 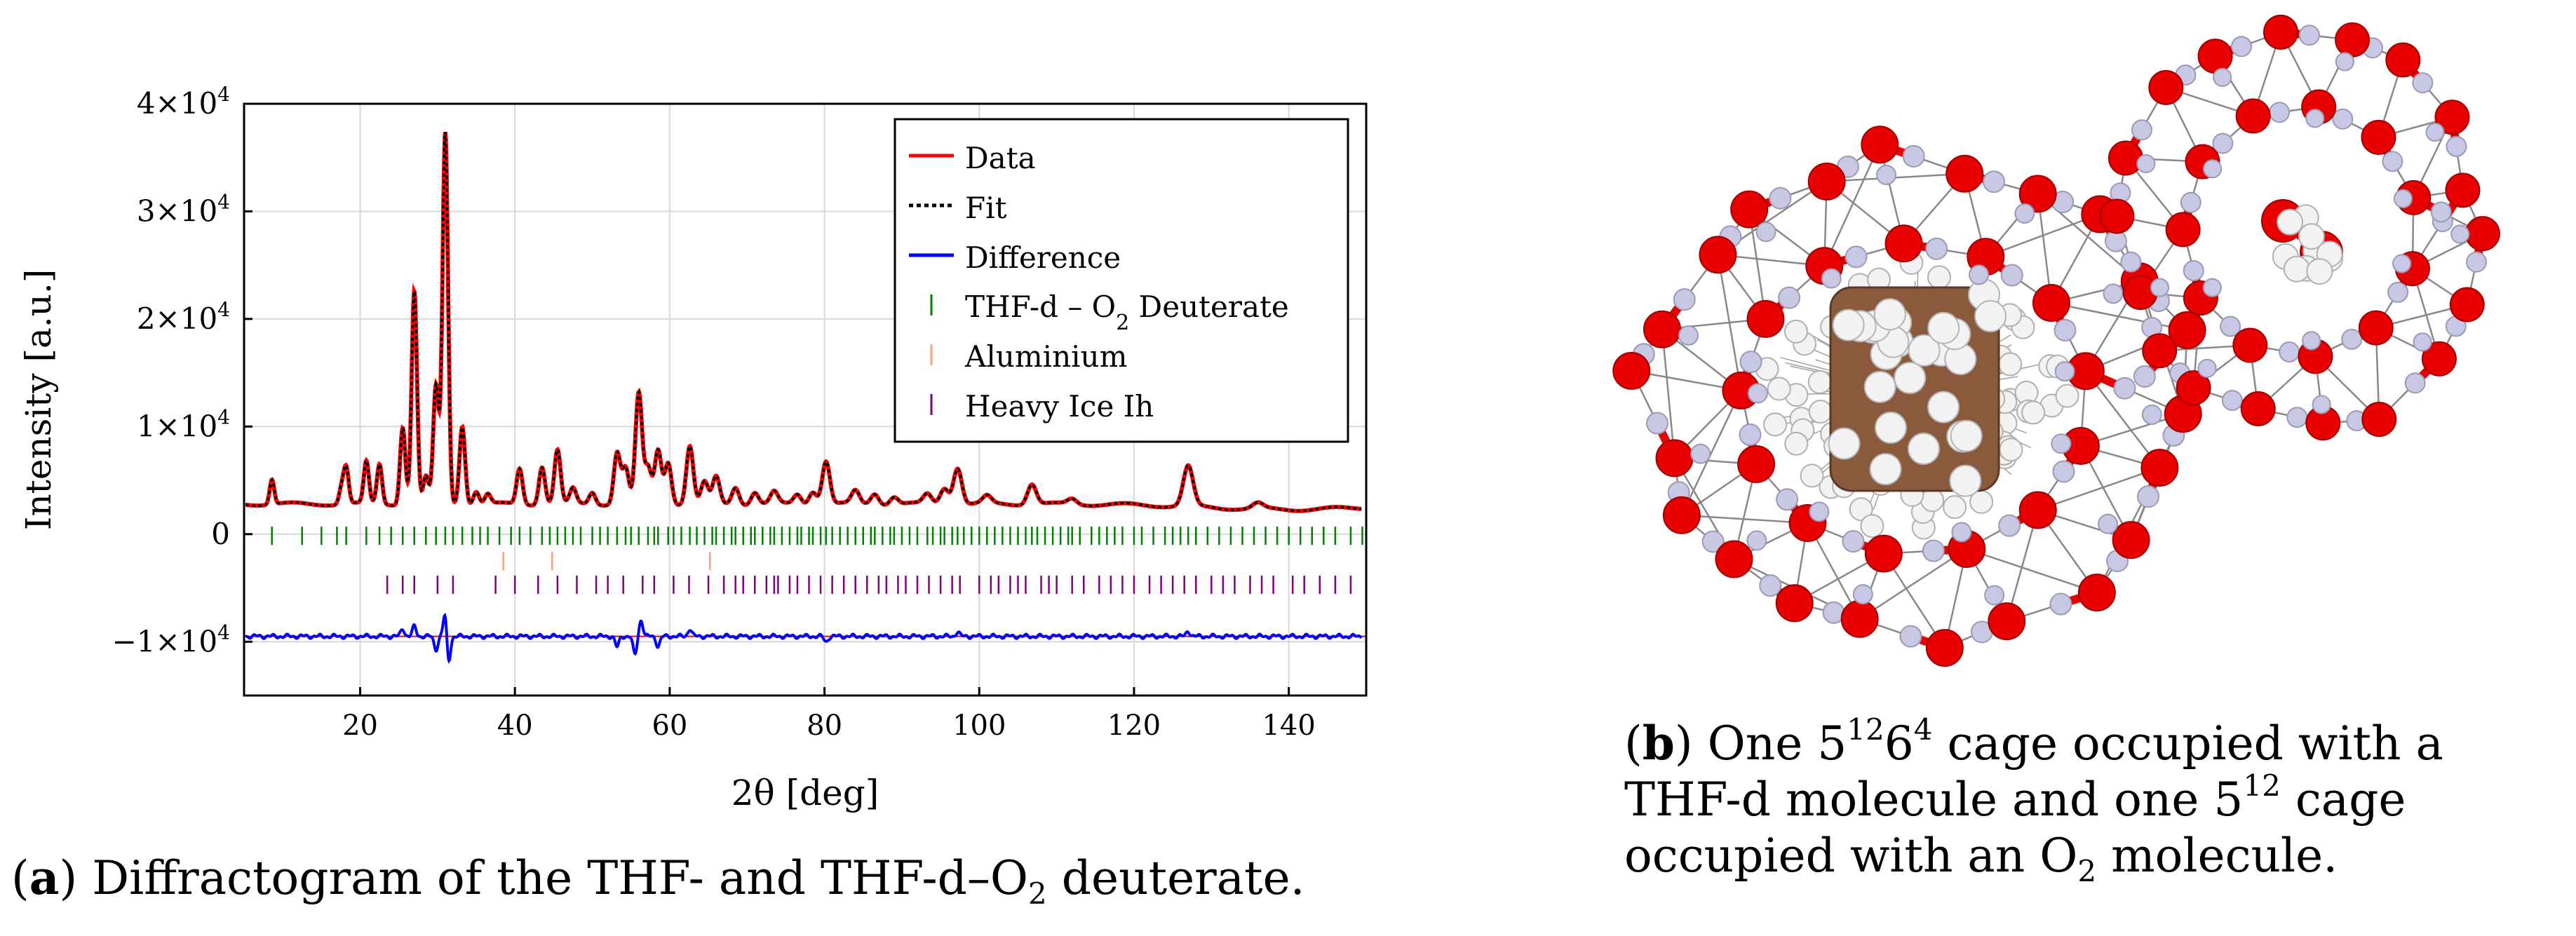 I want to click on y-tick-label: 1×10⁴, so click(x=183, y=424).